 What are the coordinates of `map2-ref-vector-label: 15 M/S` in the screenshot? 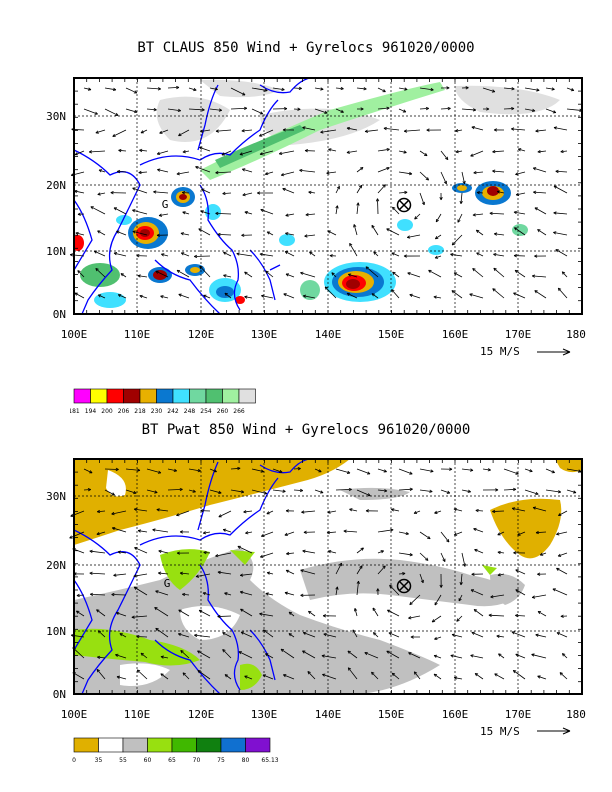 It's located at (500, 731).